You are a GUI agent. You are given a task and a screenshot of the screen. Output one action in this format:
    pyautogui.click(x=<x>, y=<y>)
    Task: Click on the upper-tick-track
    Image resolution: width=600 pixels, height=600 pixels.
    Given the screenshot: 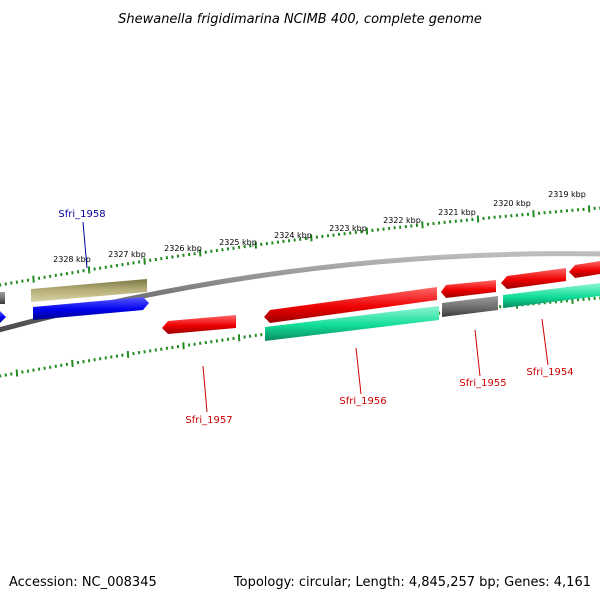 What is the action you would take?
    pyautogui.click(x=300, y=246)
    